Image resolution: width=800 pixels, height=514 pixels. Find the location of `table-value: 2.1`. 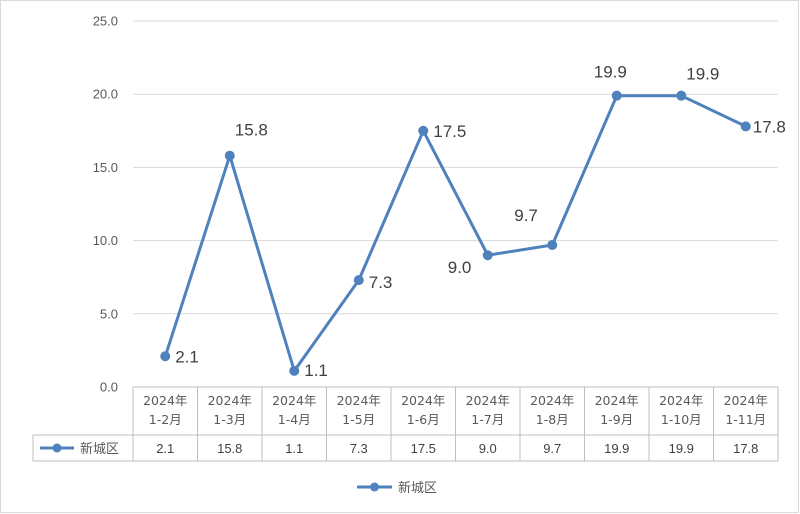

table-value: 2.1 is located at coordinates (165, 448).